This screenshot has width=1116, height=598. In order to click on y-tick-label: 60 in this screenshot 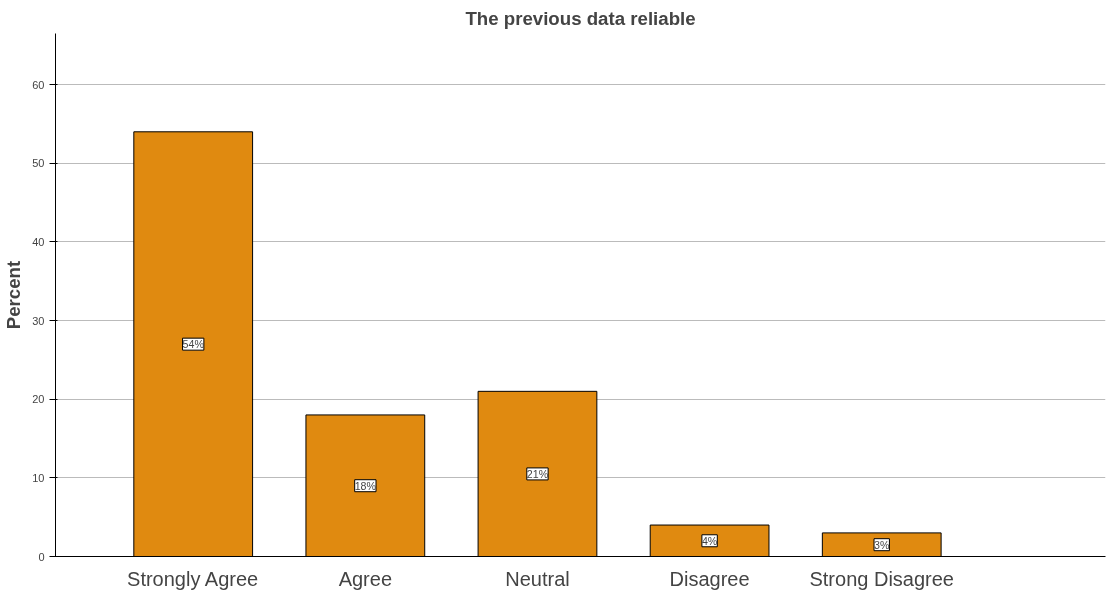, I will do `click(38, 84)`.